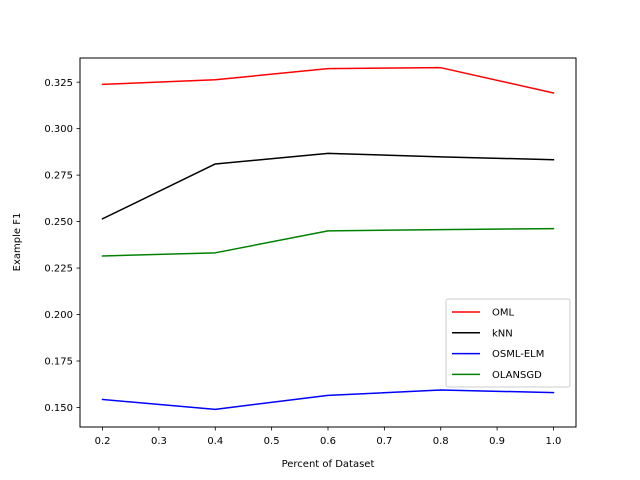 This screenshot has height=480, width=640. I want to click on x-tick-label: 0.4, so click(215, 441).